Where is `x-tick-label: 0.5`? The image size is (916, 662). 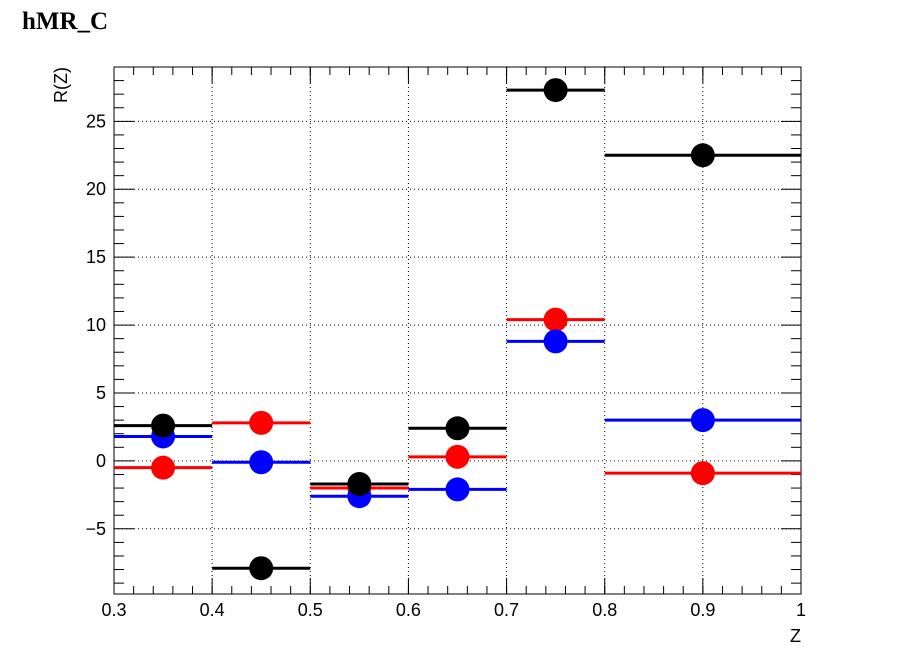
x-tick-label: 0.5 is located at coordinates (310, 610).